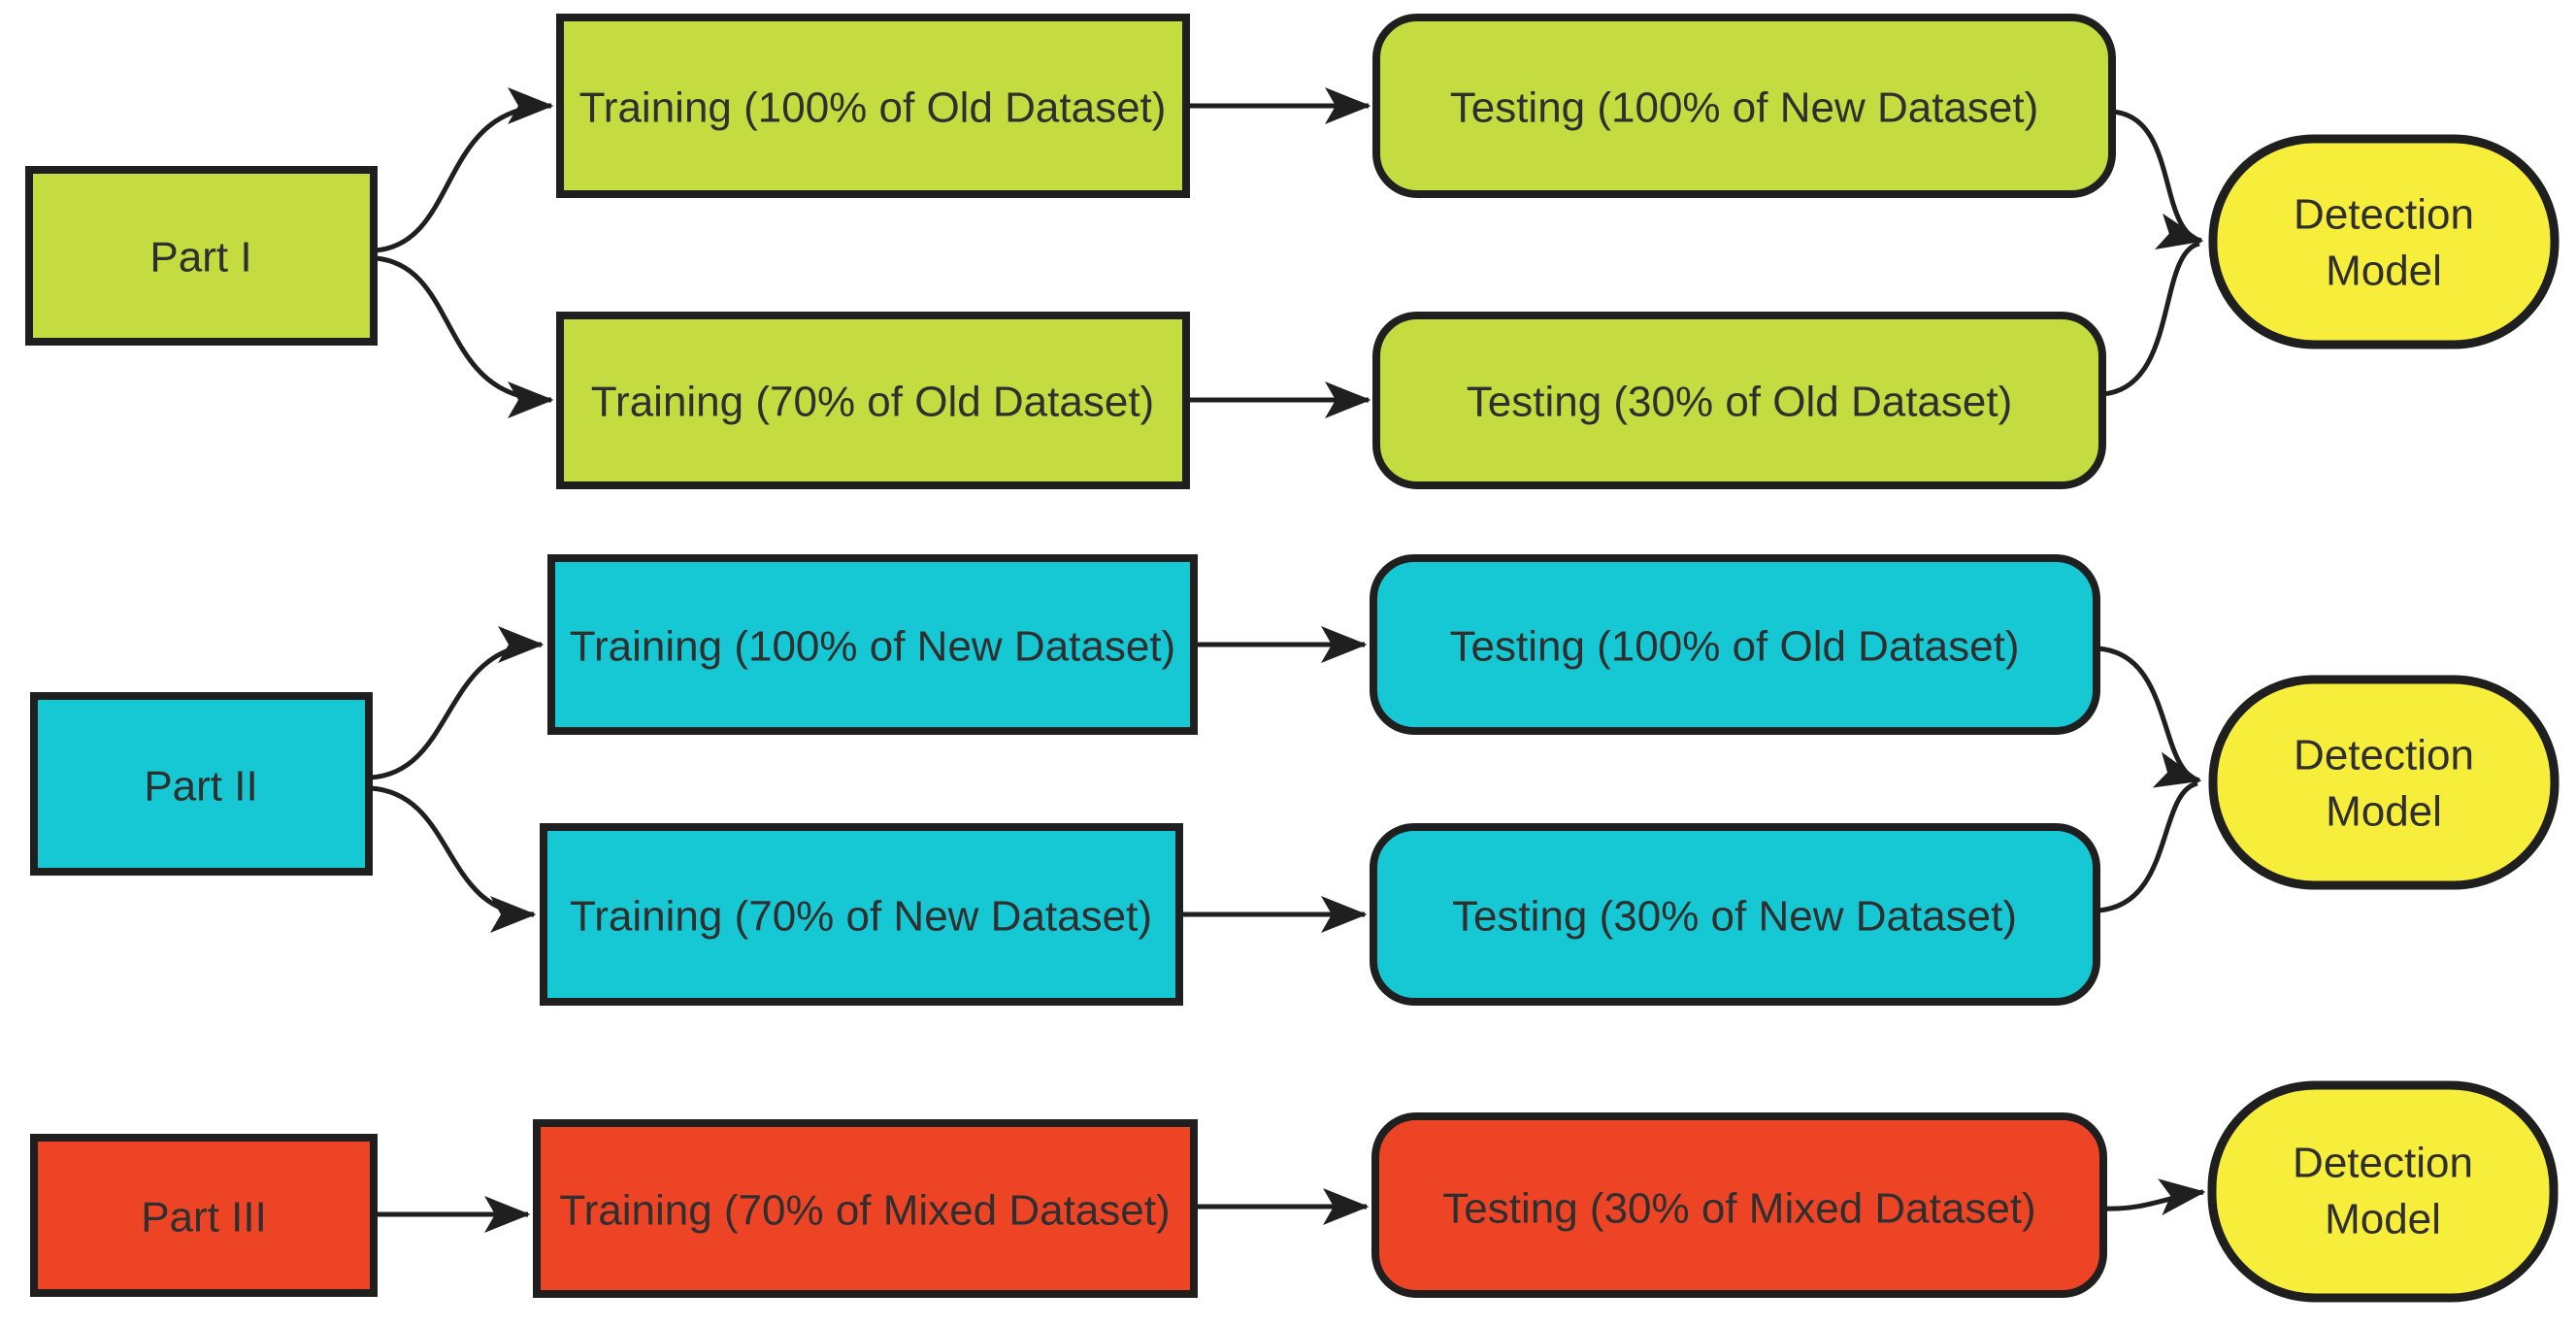  What do you see at coordinates (2147, 846) in the screenshot?
I see `edge-p2-testing-b-to-model` at bounding box center [2147, 846].